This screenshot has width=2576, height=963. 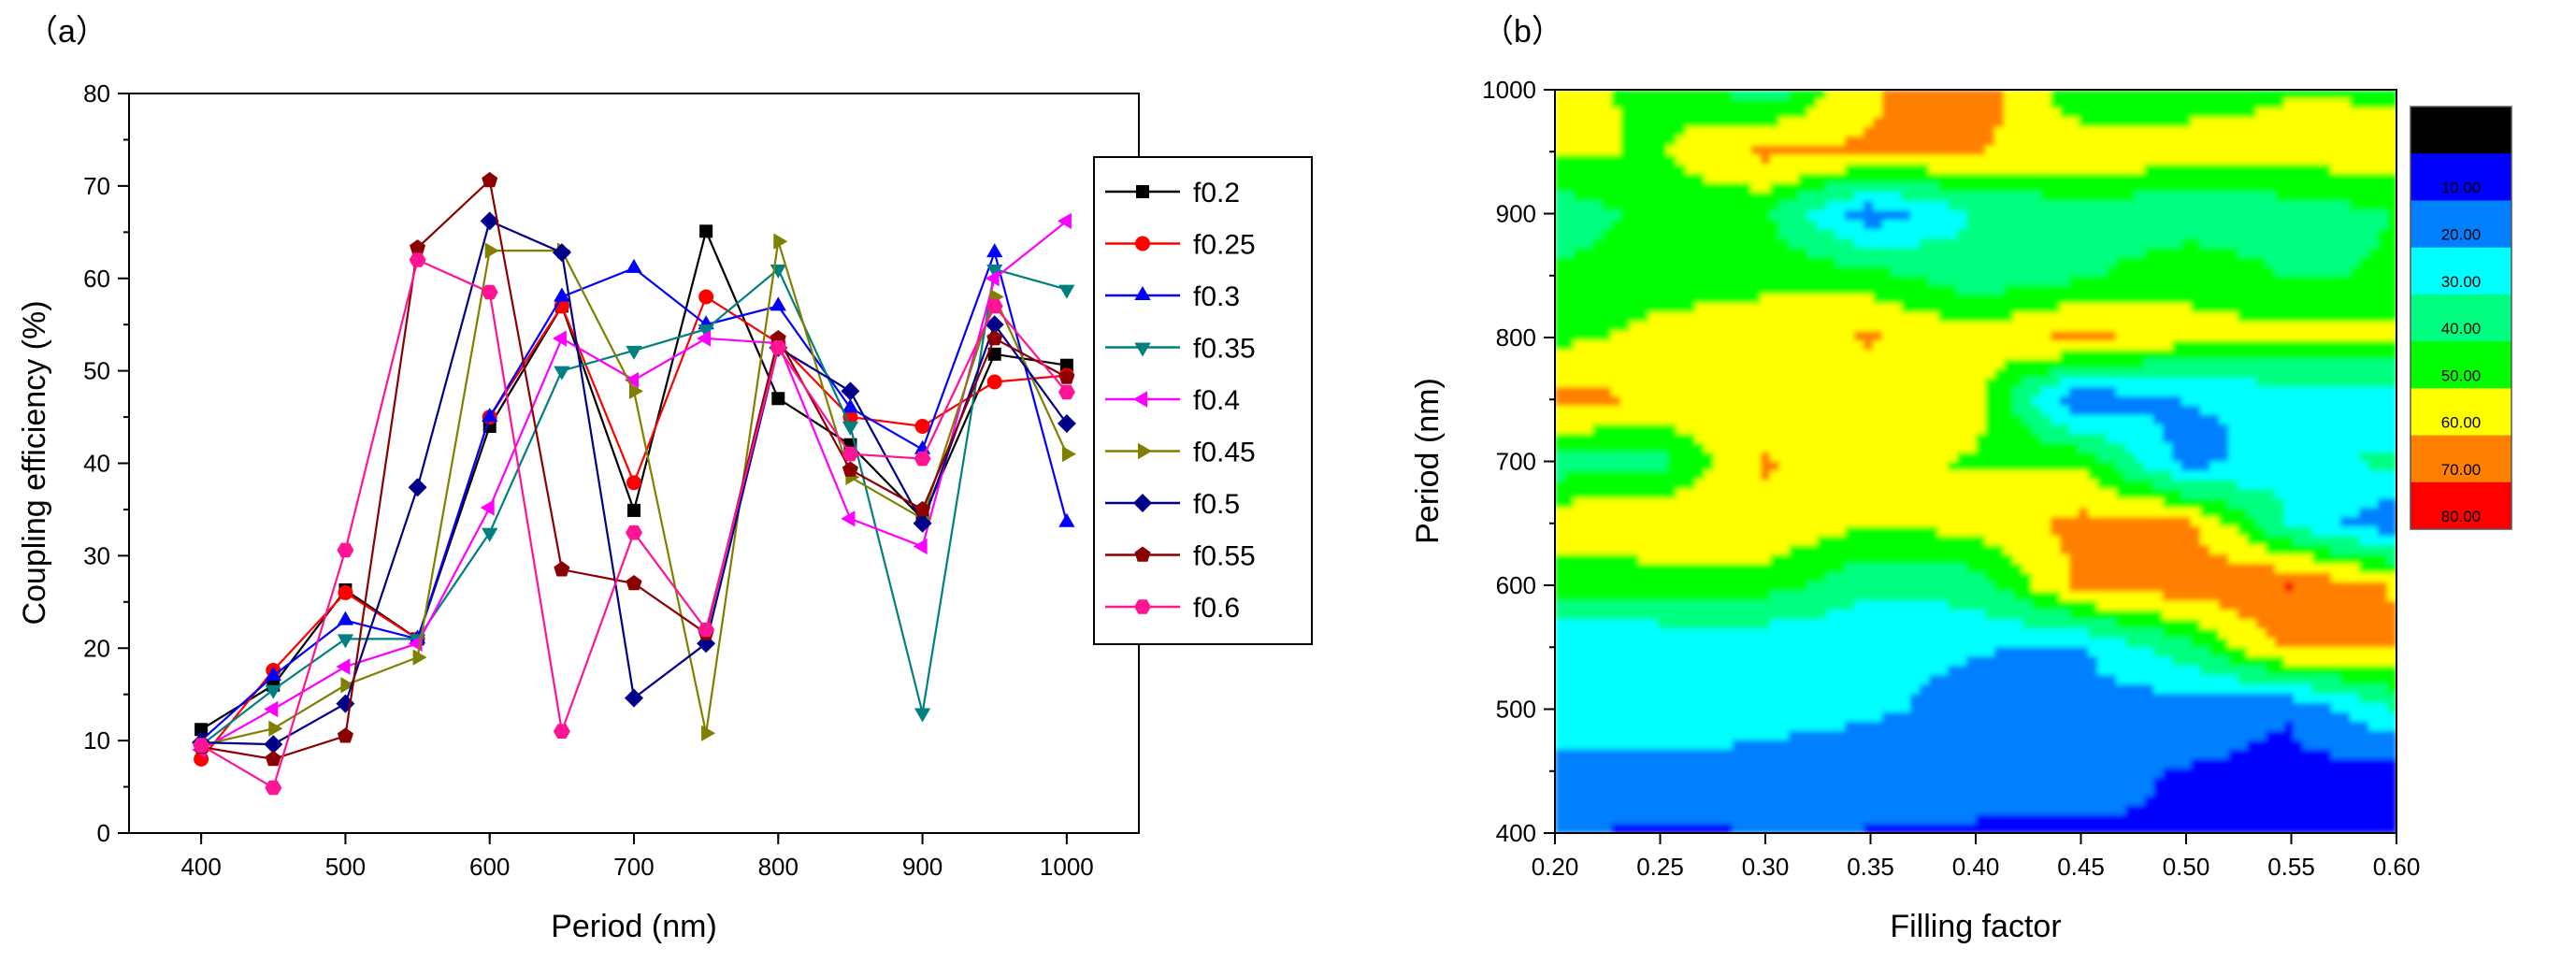 I want to click on y-tick-label: 70, so click(x=97, y=186).